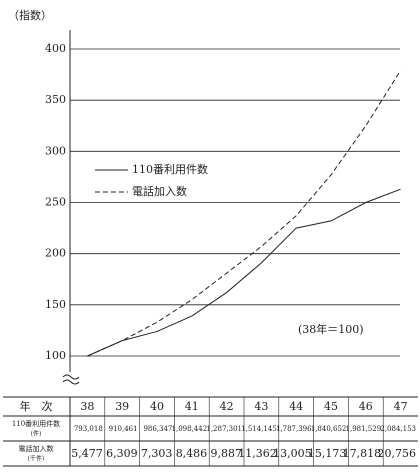  I want to click on y-tick-label: 250, so click(55, 202).